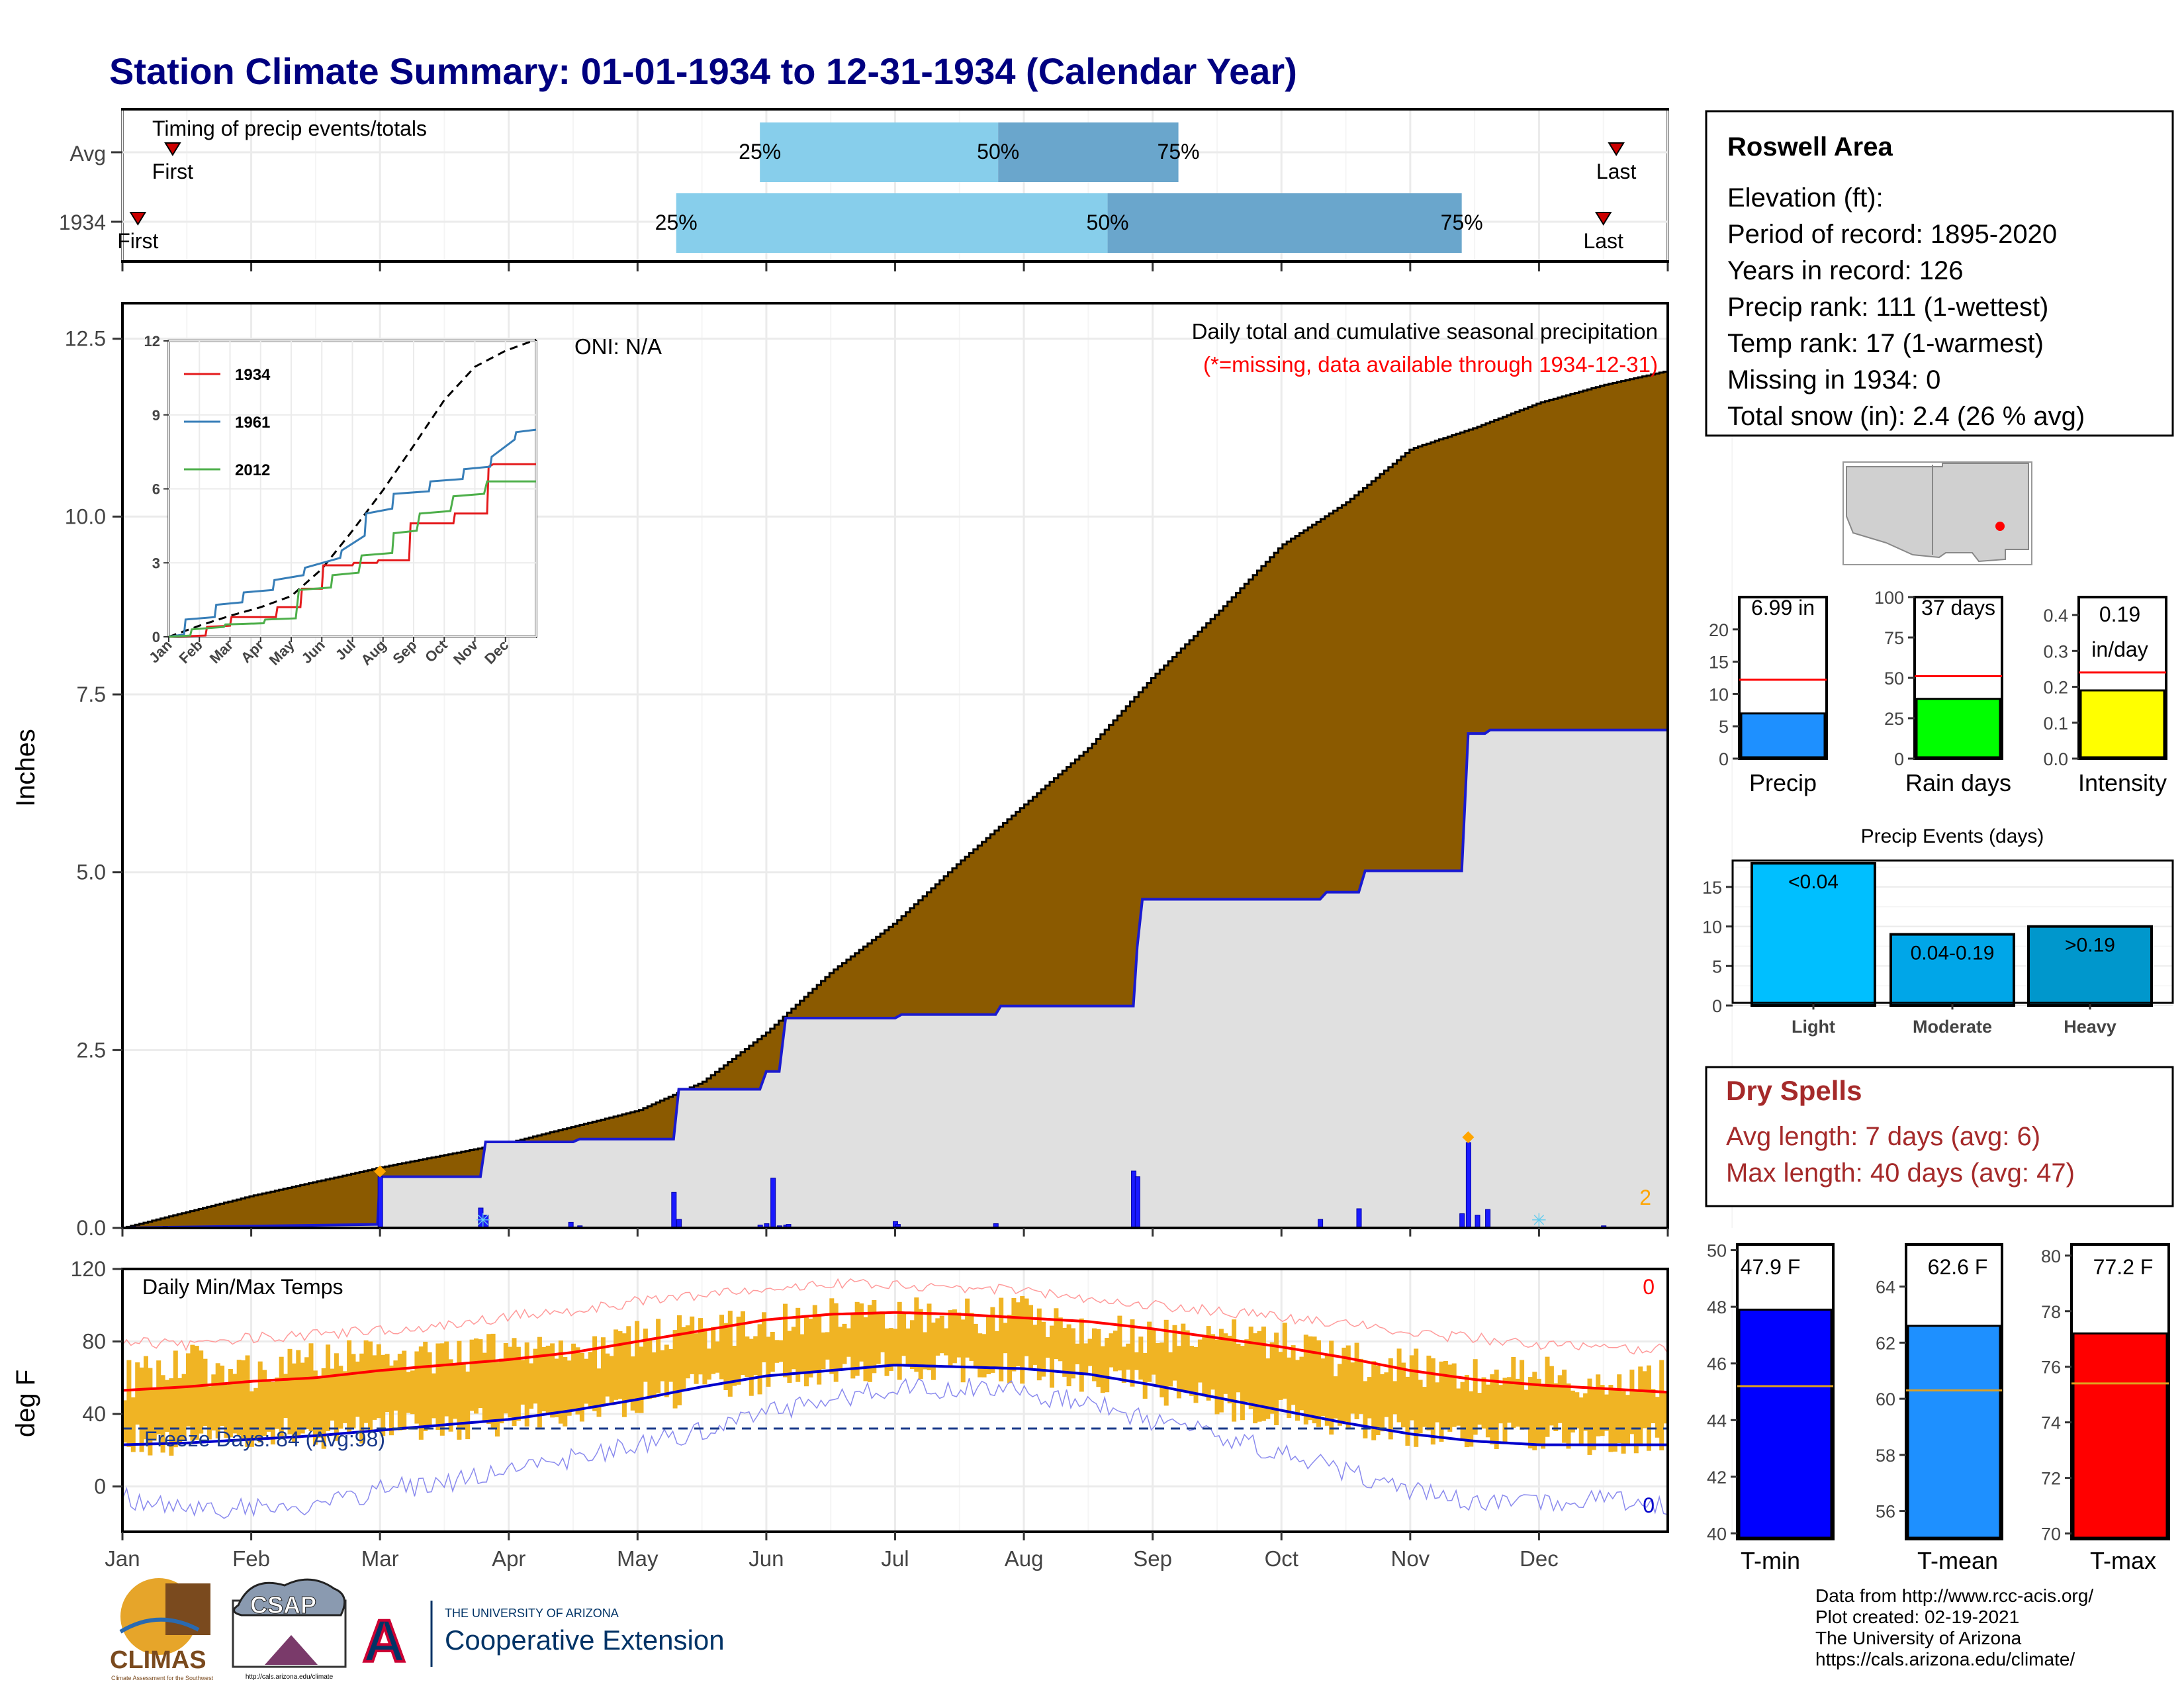 Image resolution: width=2184 pixels, height=1688 pixels. What do you see at coordinates (1152, 1558) in the screenshot?
I see `month-tick-label: Sep` at bounding box center [1152, 1558].